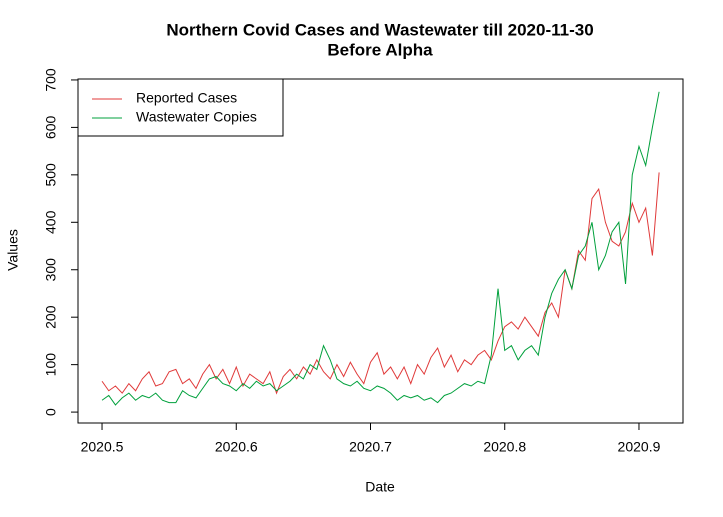  What do you see at coordinates (51, 412) in the screenshot?
I see `y-tick-label: 0` at bounding box center [51, 412].